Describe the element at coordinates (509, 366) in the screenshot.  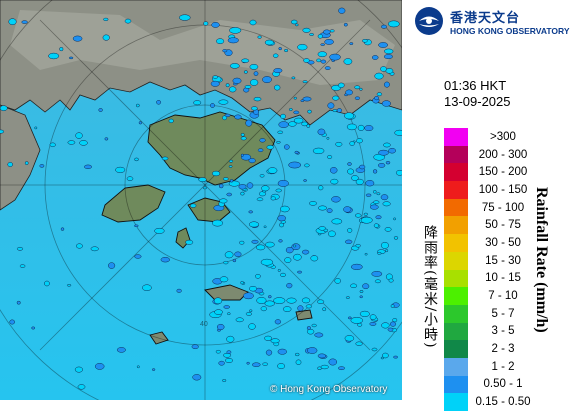
I see `legend-row: 1 - 2` at that location.